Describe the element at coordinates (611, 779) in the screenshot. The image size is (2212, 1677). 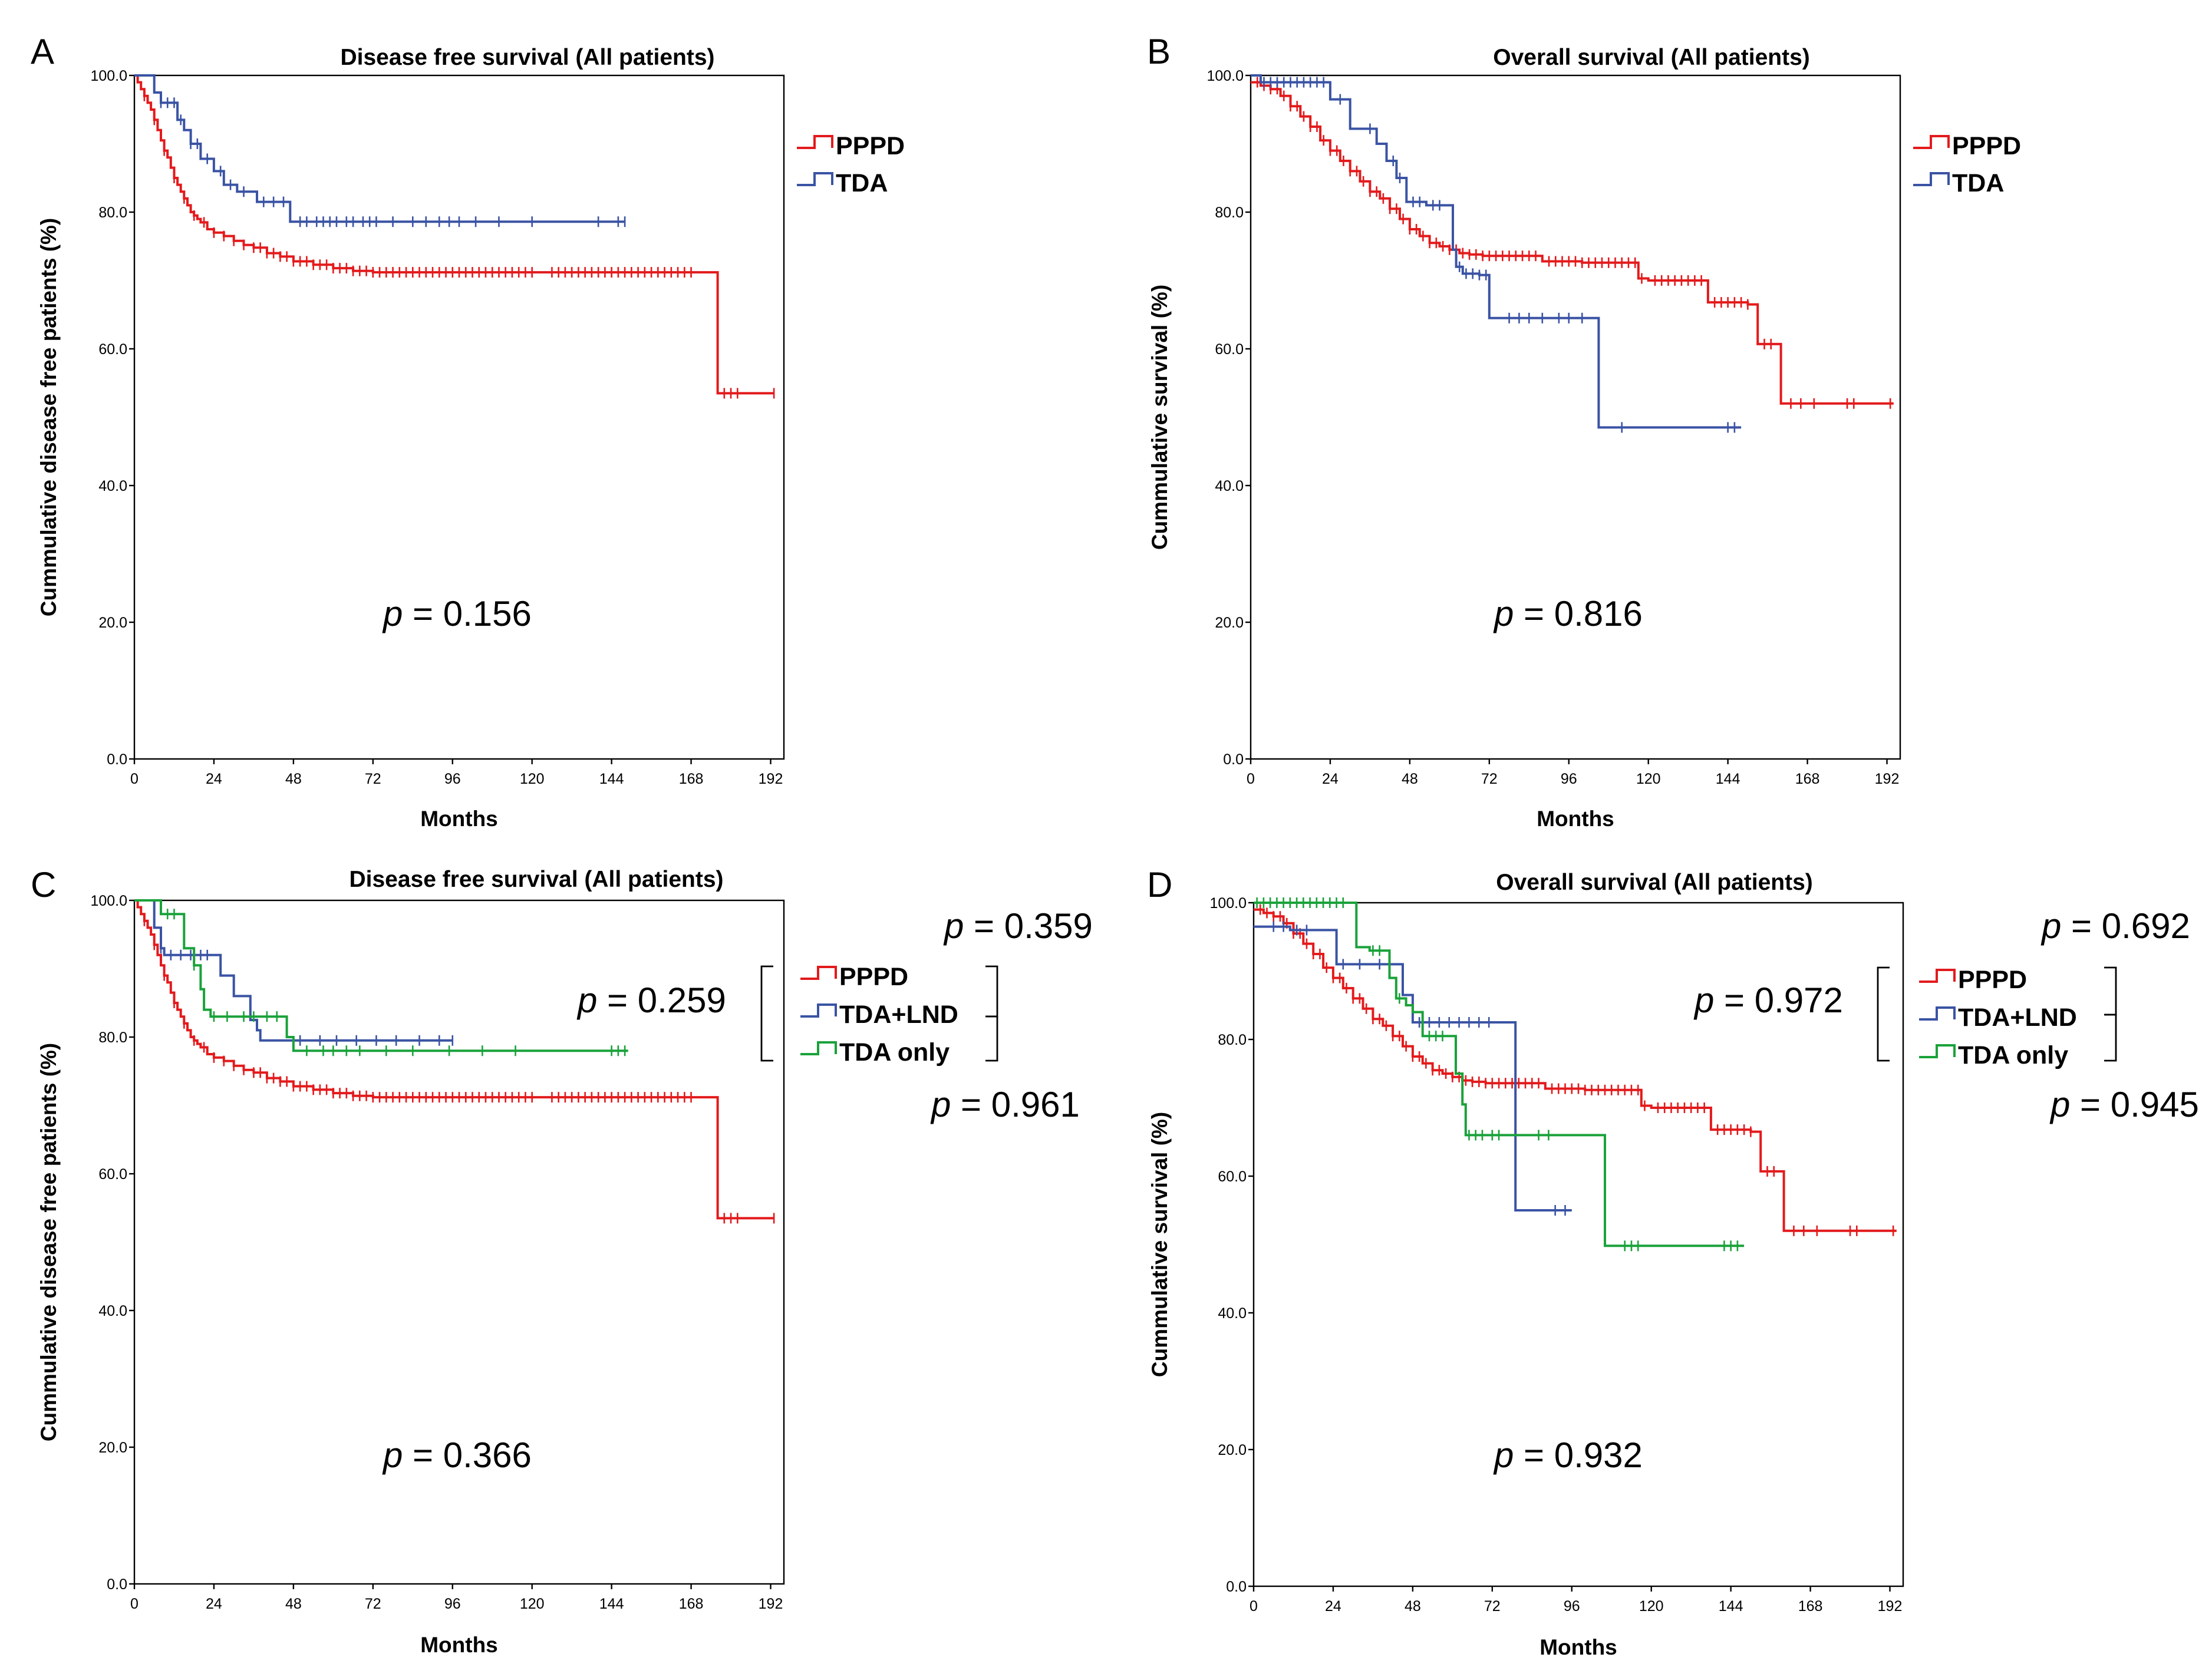
I see `x-tick-label: 144` at that location.